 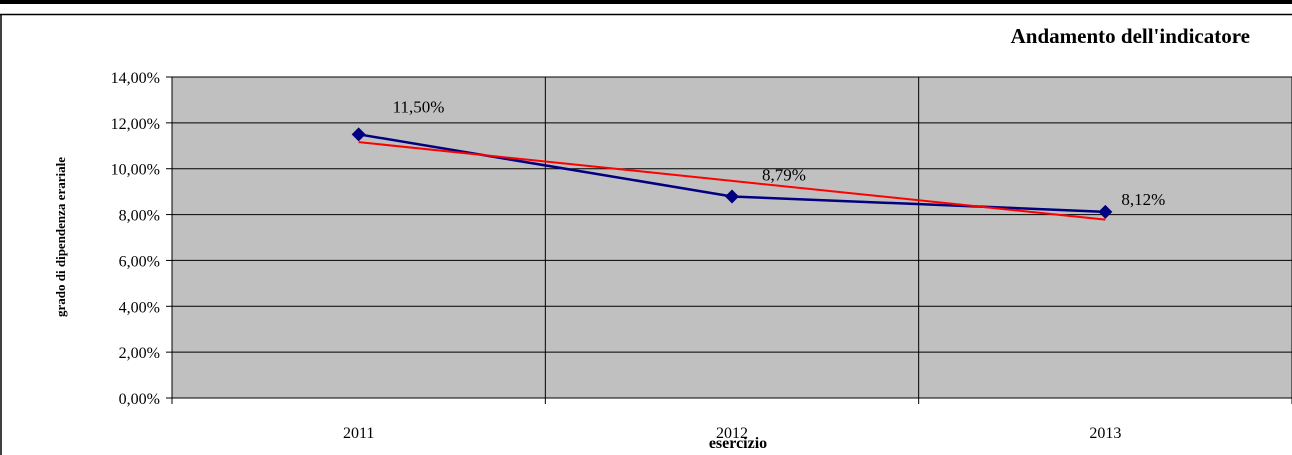 What do you see at coordinates (738, 443) in the screenshot?
I see `x-axis-label: esercizio` at bounding box center [738, 443].